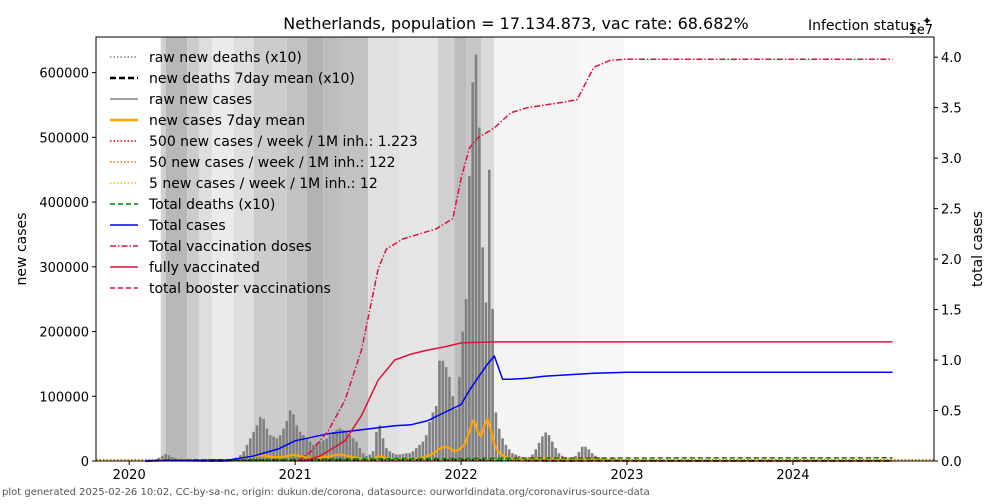 Image resolution: width=1000 pixels, height=504 pixels. I want to click on y-right-tick-label: 4.0, so click(951, 58).